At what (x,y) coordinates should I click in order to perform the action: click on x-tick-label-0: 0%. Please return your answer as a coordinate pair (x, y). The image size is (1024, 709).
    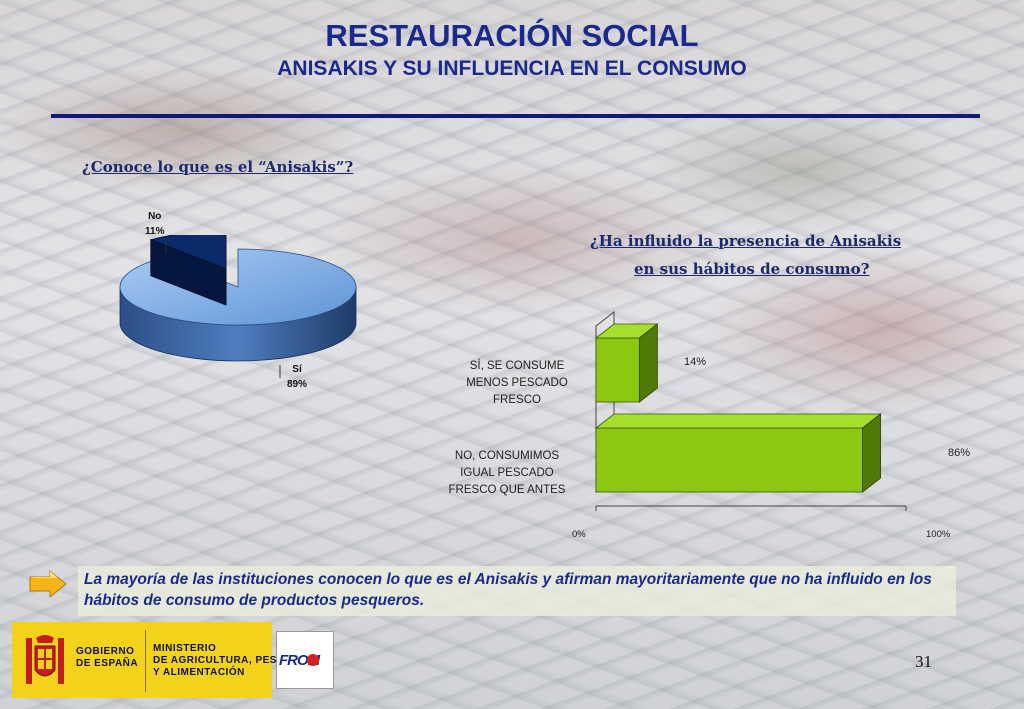
    Looking at the image, I should click on (579, 534).